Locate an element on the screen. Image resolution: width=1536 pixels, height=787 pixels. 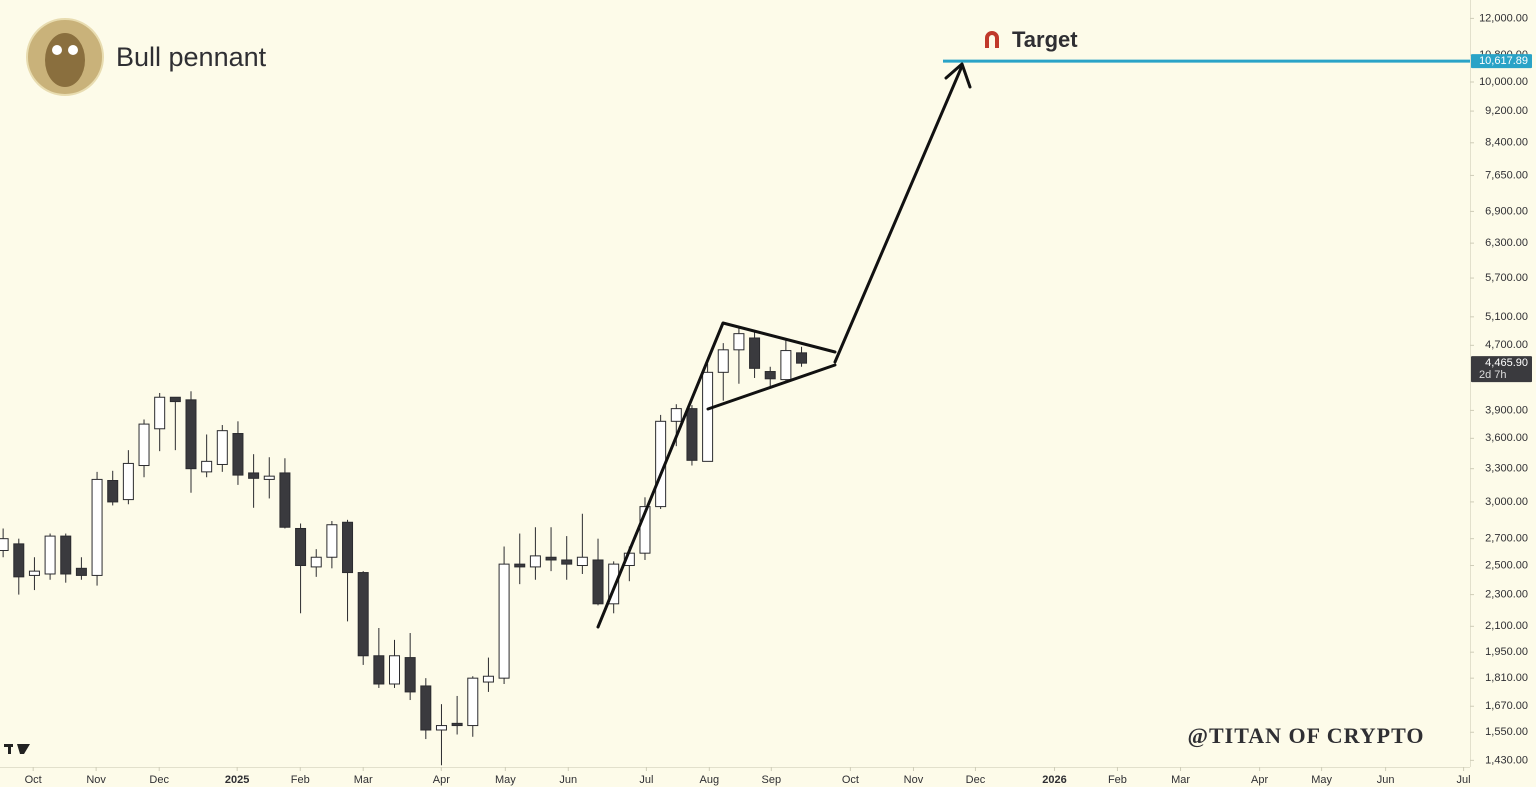
y-tick-label: 5,700.00 is located at coordinates (1506, 278).